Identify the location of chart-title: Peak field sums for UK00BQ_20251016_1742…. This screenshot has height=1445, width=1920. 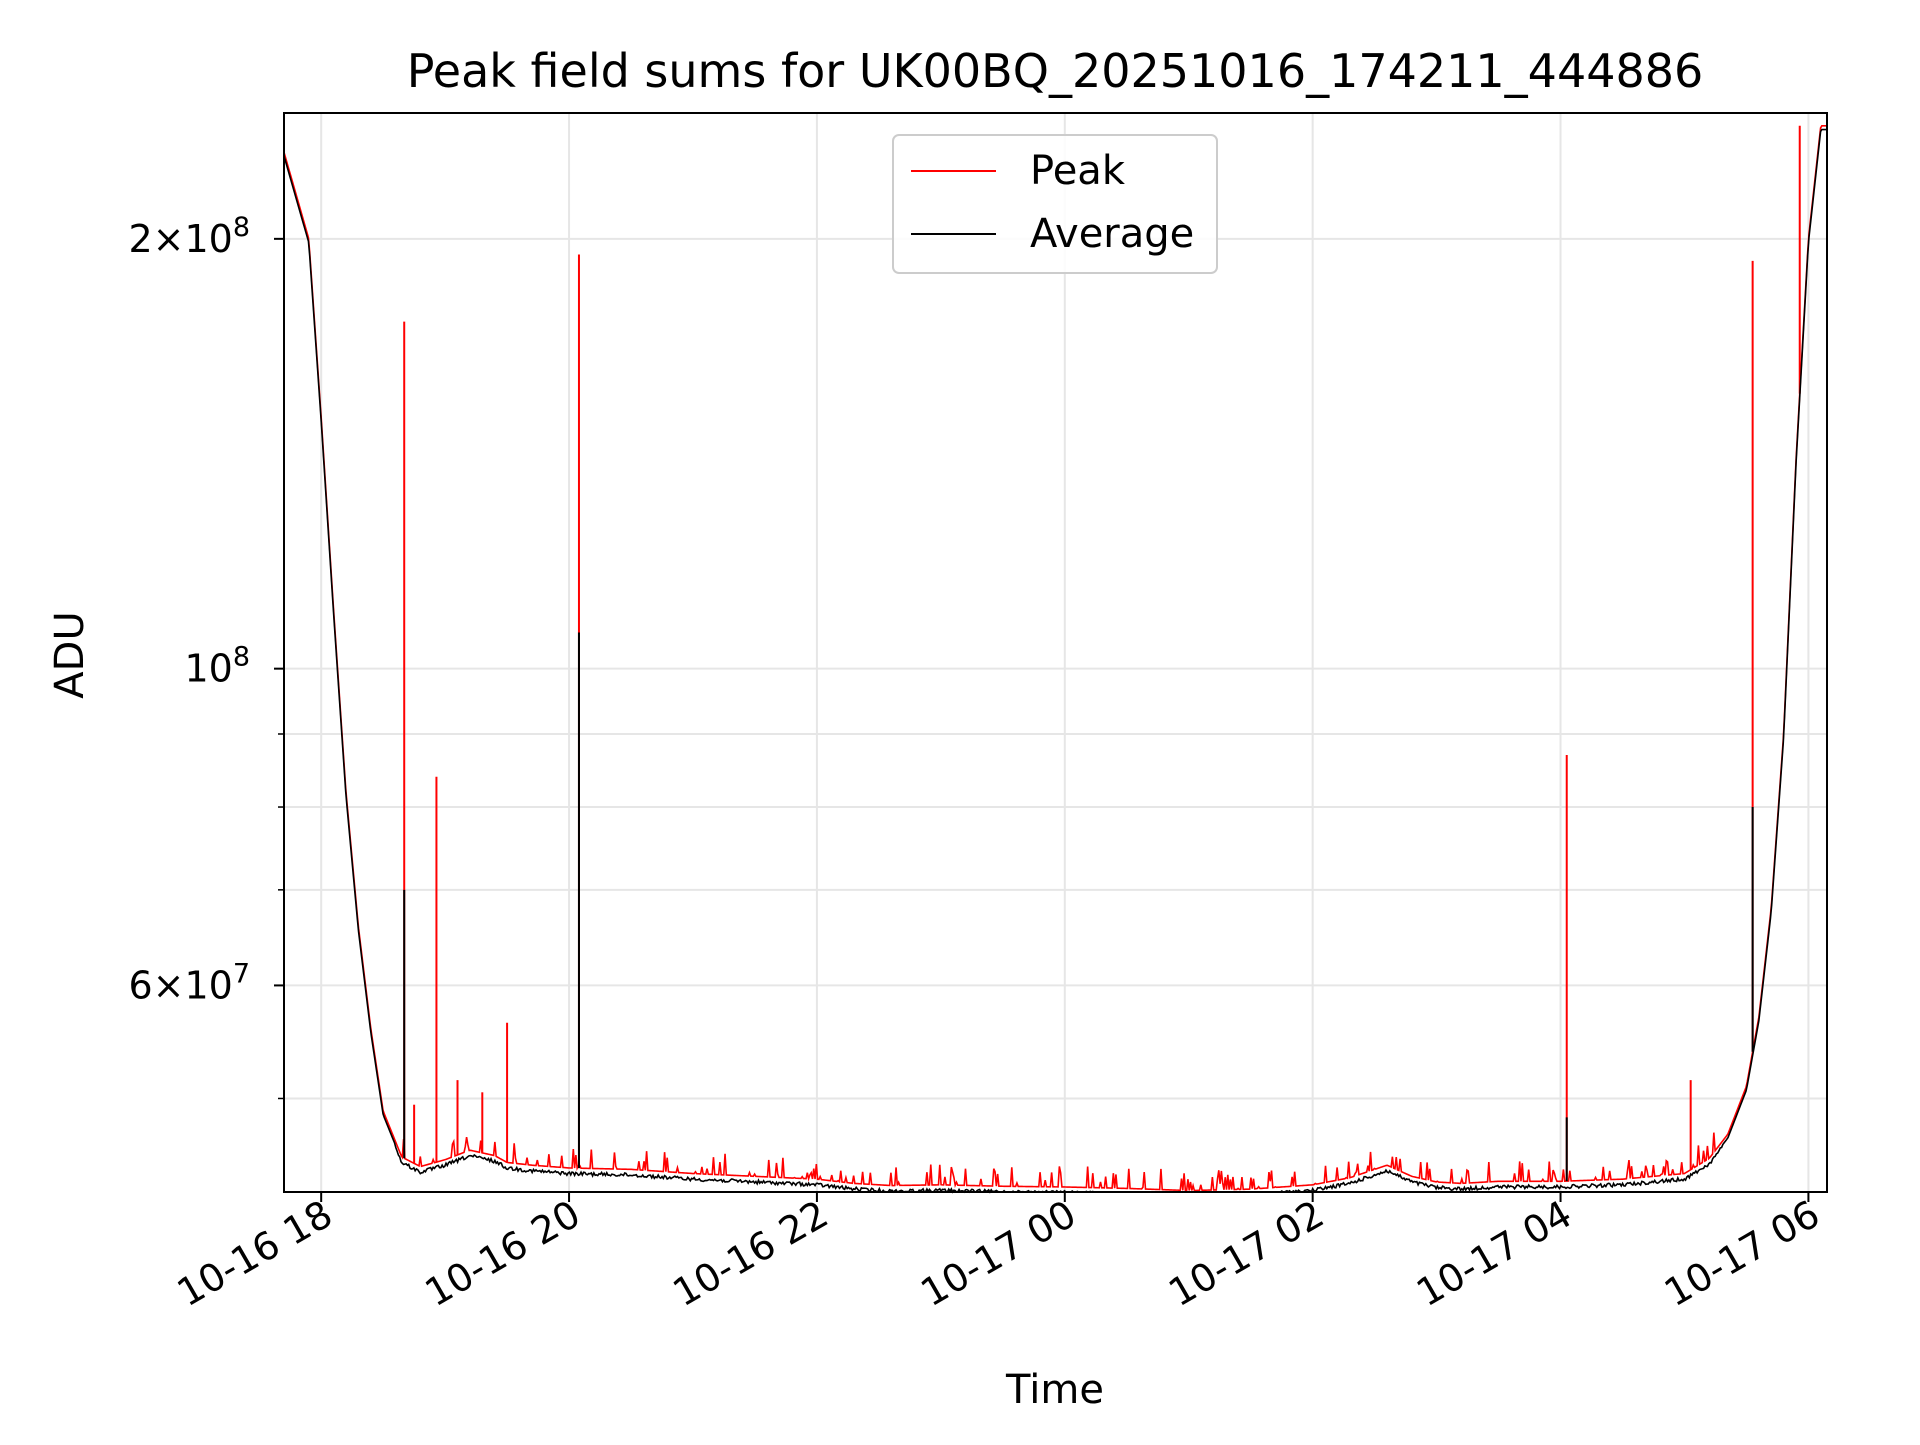
(1055, 71).